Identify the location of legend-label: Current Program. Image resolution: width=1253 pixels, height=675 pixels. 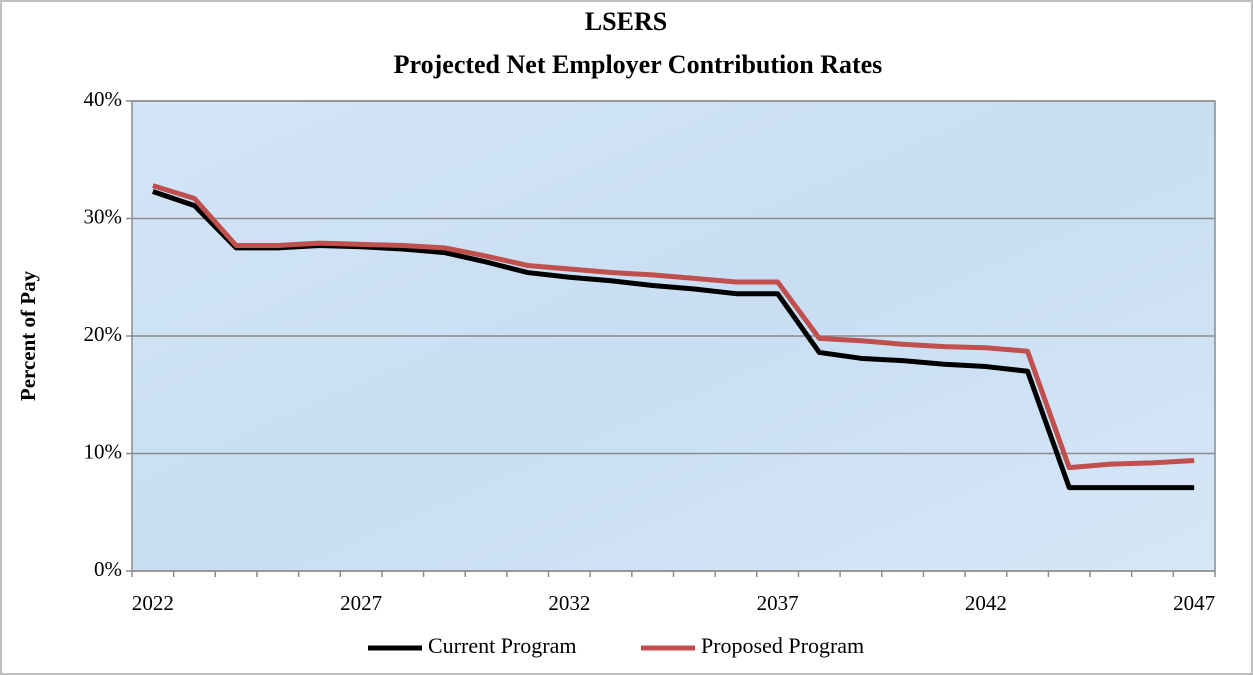
(502, 645).